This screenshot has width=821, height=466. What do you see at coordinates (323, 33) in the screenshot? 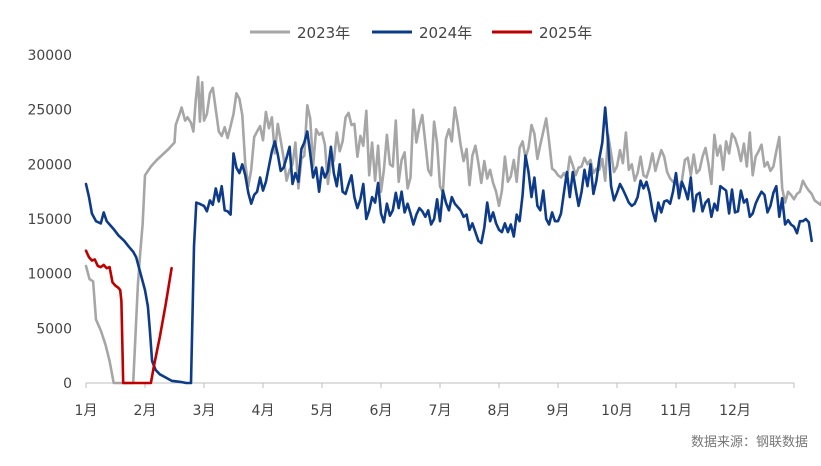
I see `legend-label: 2023年` at bounding box center [323, 33].